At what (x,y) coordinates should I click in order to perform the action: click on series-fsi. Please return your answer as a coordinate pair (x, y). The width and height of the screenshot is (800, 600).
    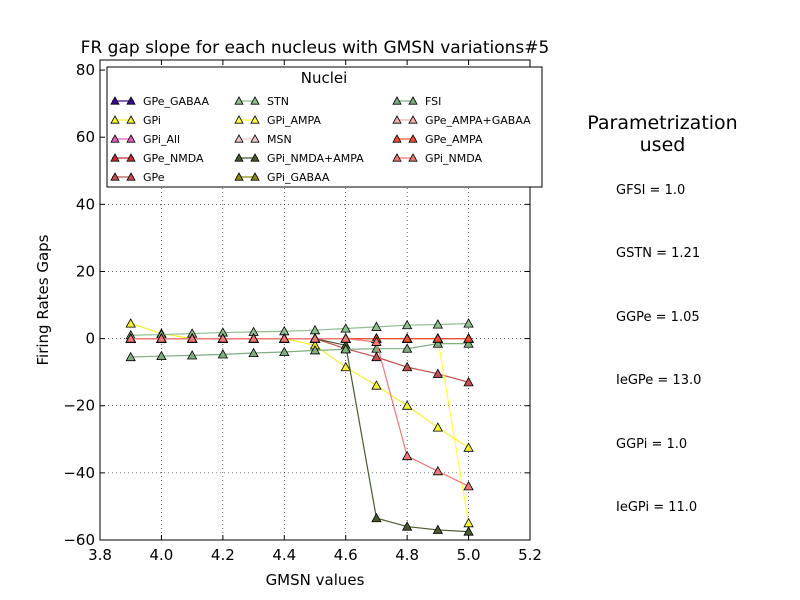
    Looking at the image, I should click on (299, 350).